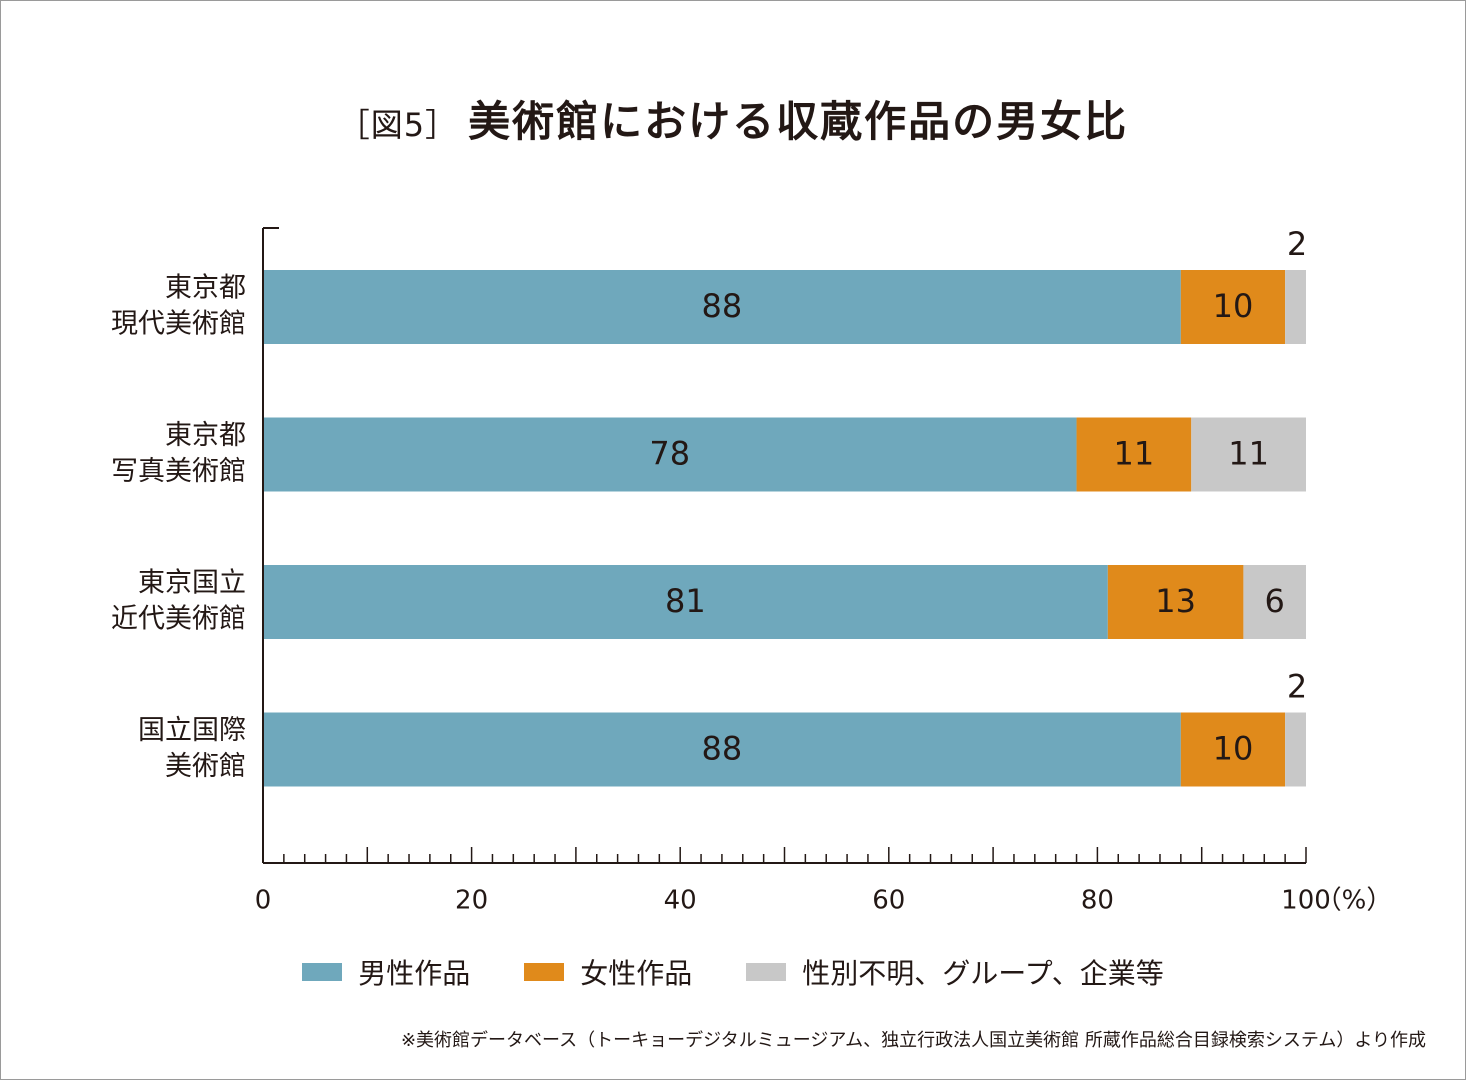  I want to click on legend-label-male: 男性作品, so click(414, 973).